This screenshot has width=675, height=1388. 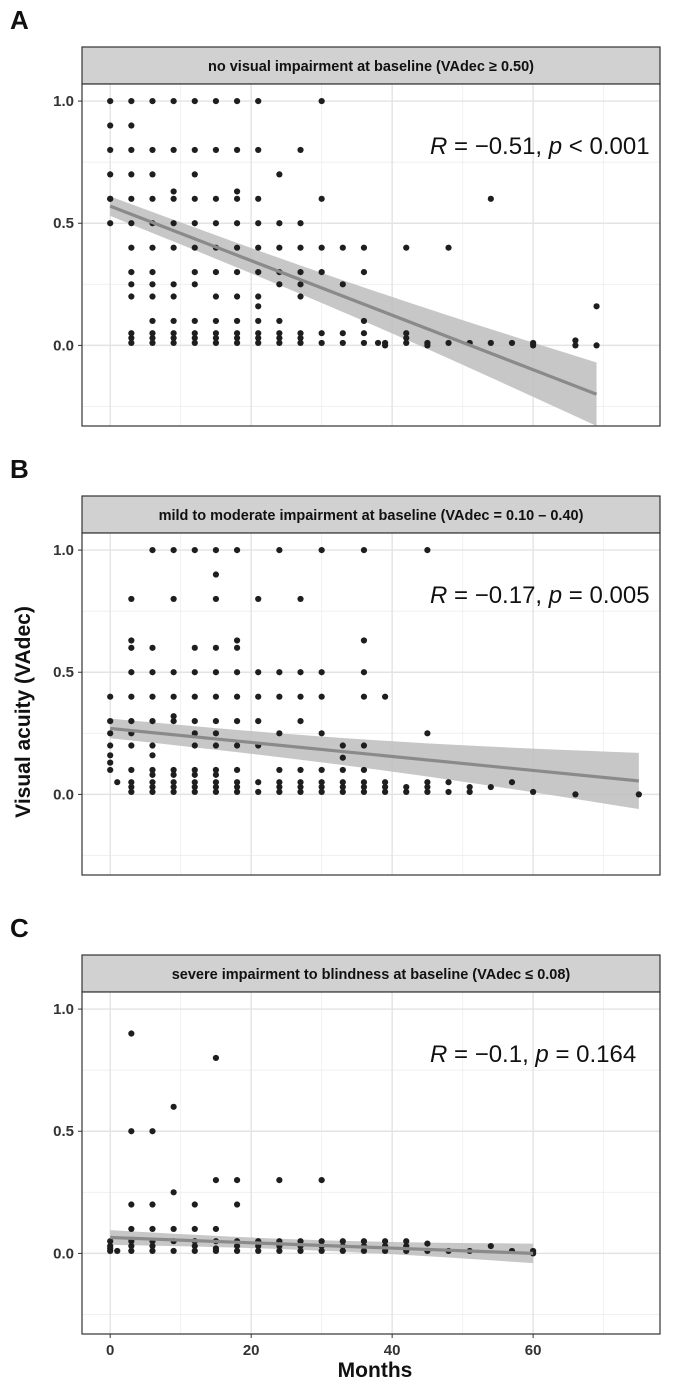 I want to click on panel-letter: C, so click(x=19, y=928).